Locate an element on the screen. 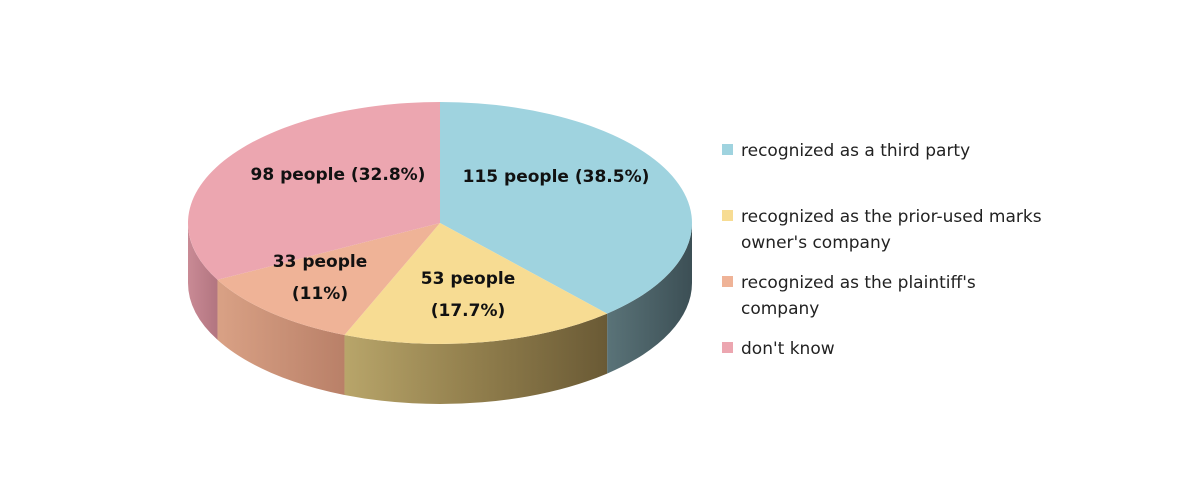  pie-slice-plaintiff is located at coordinates (328, 279).